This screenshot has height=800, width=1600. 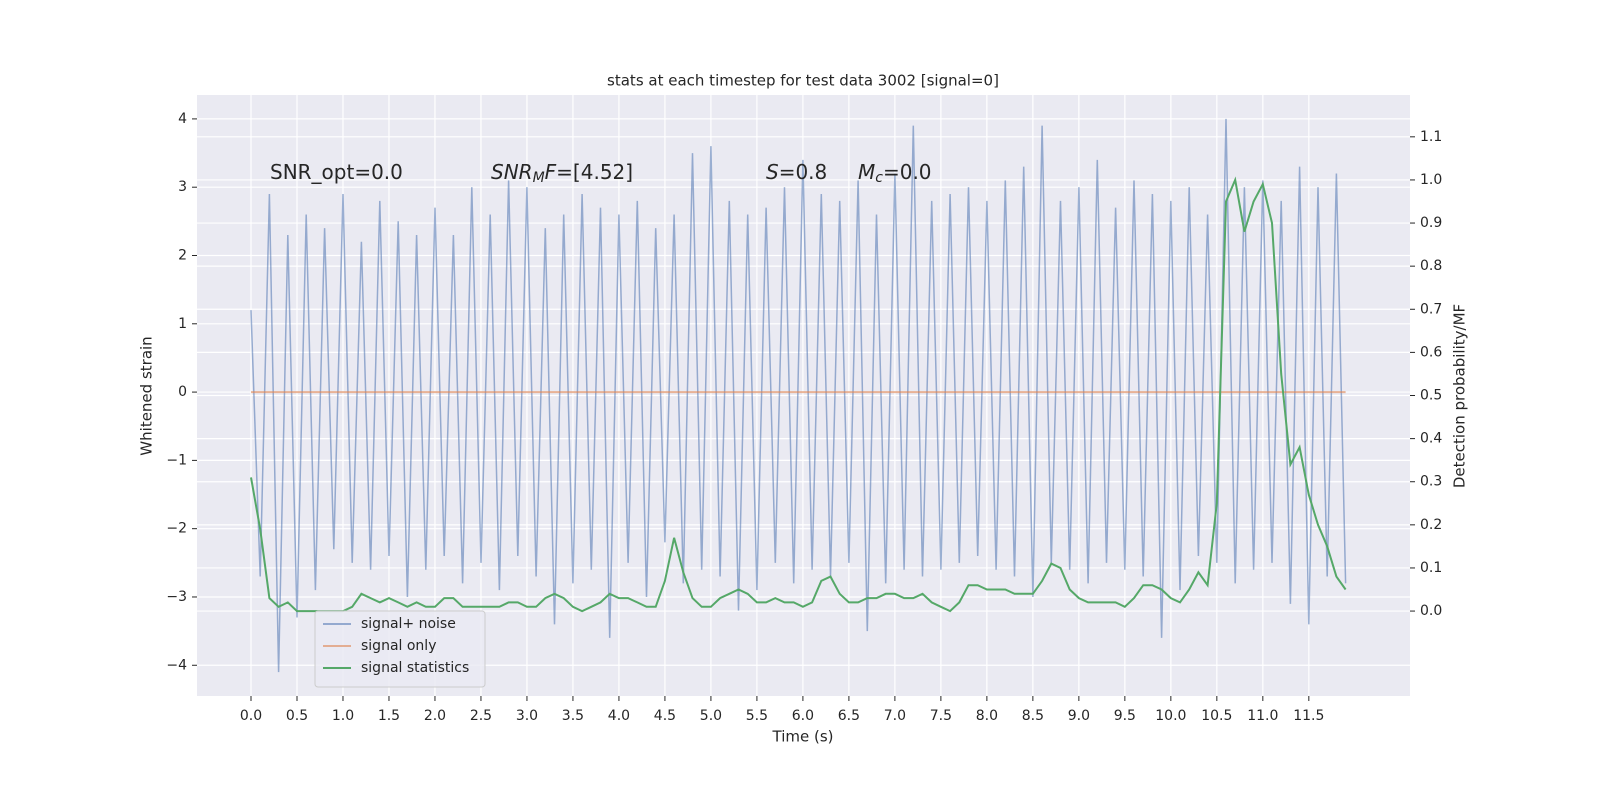 I want to click on x-tick-label: 5.0, so click(x=711, y=716).